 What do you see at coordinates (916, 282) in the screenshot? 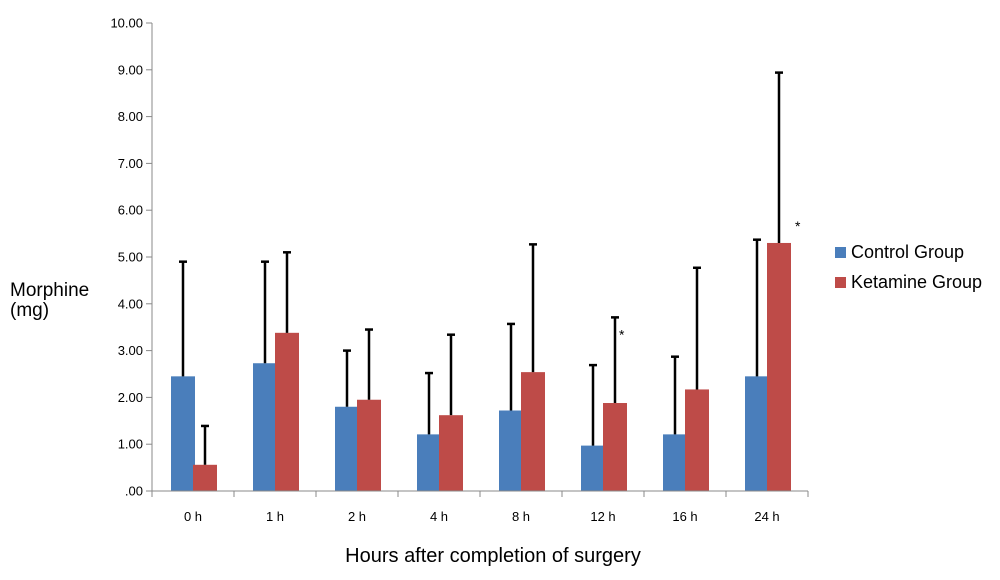
I see `legend-label-ketamine-group: Ketamine Group` at bounding box center [916, 282].